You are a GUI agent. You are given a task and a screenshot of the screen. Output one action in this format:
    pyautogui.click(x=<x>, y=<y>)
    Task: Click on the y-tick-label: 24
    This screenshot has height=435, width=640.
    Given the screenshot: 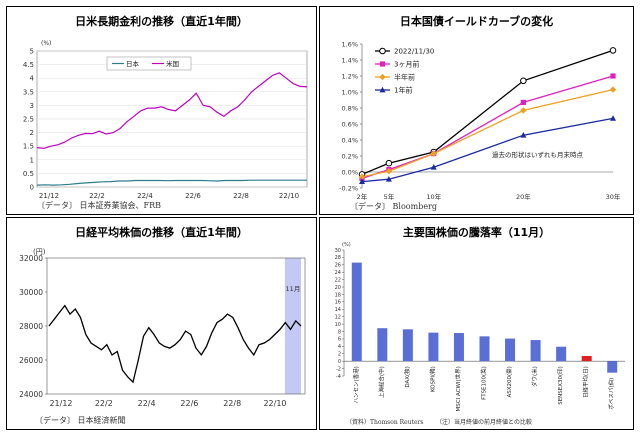 What is the action you would take?
    pyautogui.click(x=338, y=273)
    